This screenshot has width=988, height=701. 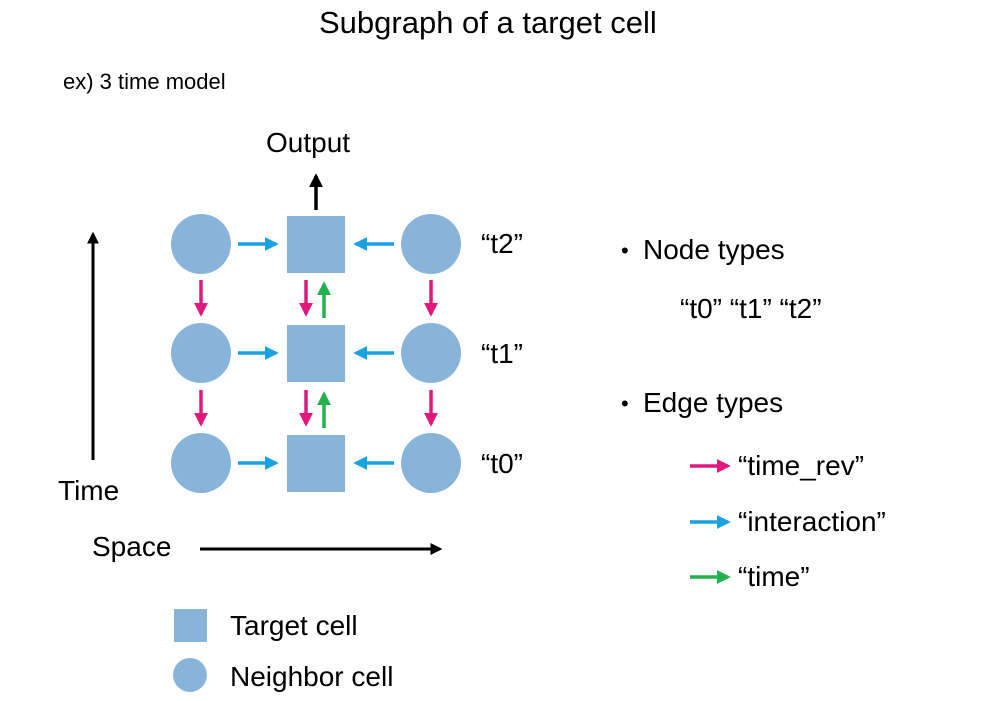 I want to click on time-label-t0: “t0”, so click(x=502, y=463).